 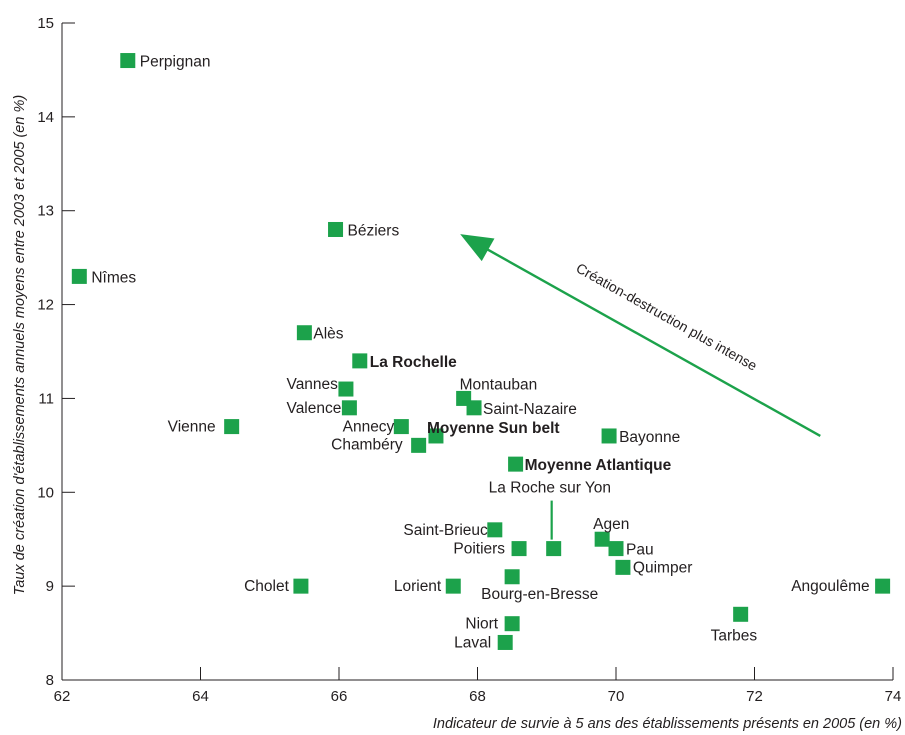 What do you see at coordinates (45, 23) in the screenshot?
I see `y-tick-label: 15` at bounding box center [45, 23].